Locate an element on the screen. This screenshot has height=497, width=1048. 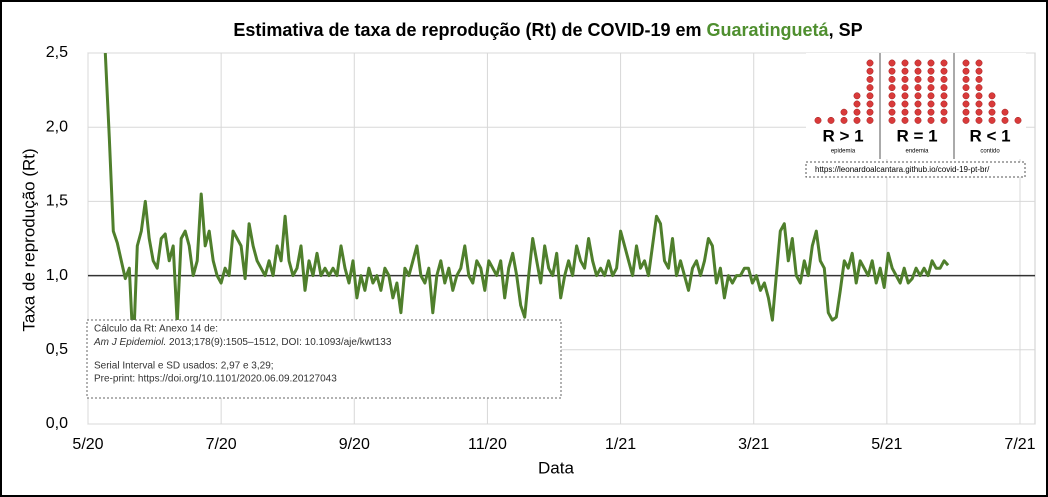
inset-sublabel: epidemia is located at coordinates (843, 152).